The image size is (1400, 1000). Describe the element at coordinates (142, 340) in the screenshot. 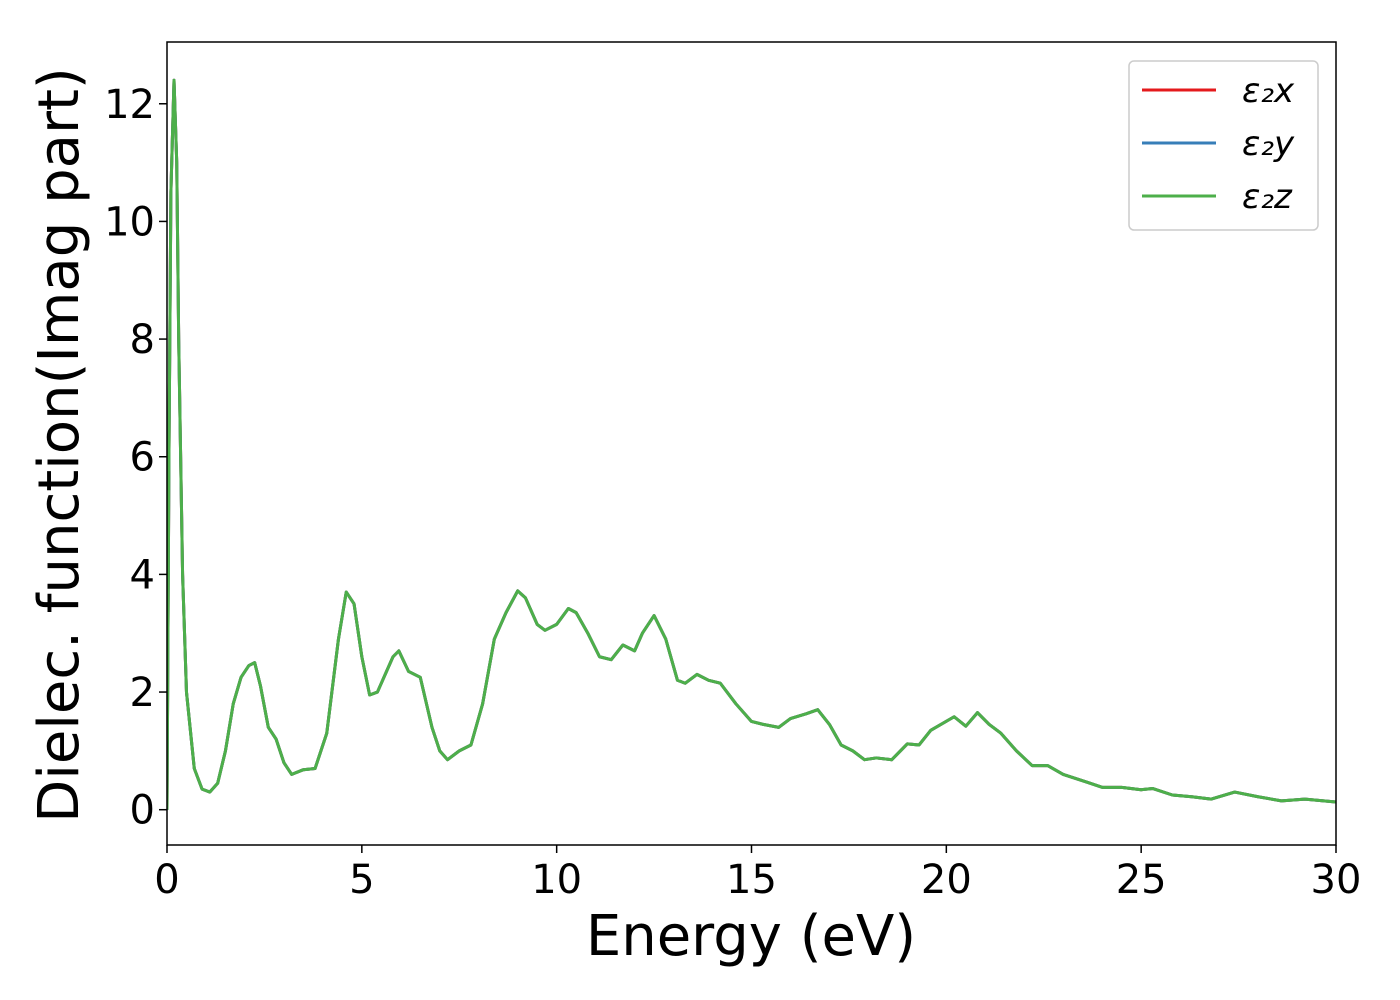

I see `y-tick-label: 8` at that location.